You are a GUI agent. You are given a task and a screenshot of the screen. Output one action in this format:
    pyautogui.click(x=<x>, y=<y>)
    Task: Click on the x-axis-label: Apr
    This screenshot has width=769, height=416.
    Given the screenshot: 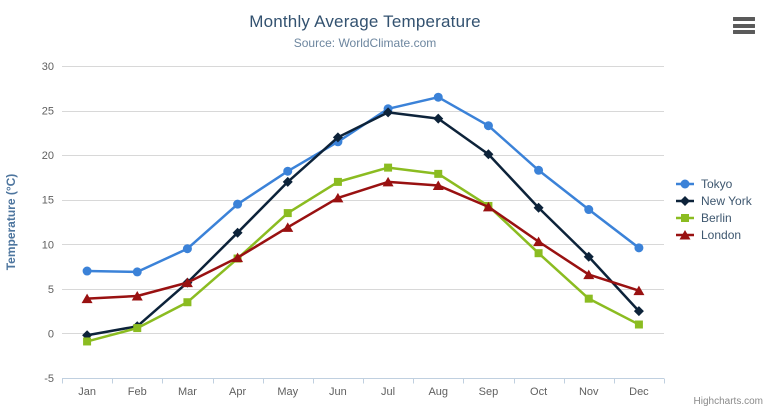 What is the action you would take?
    pyautogui.click(x=237, y=392)
    